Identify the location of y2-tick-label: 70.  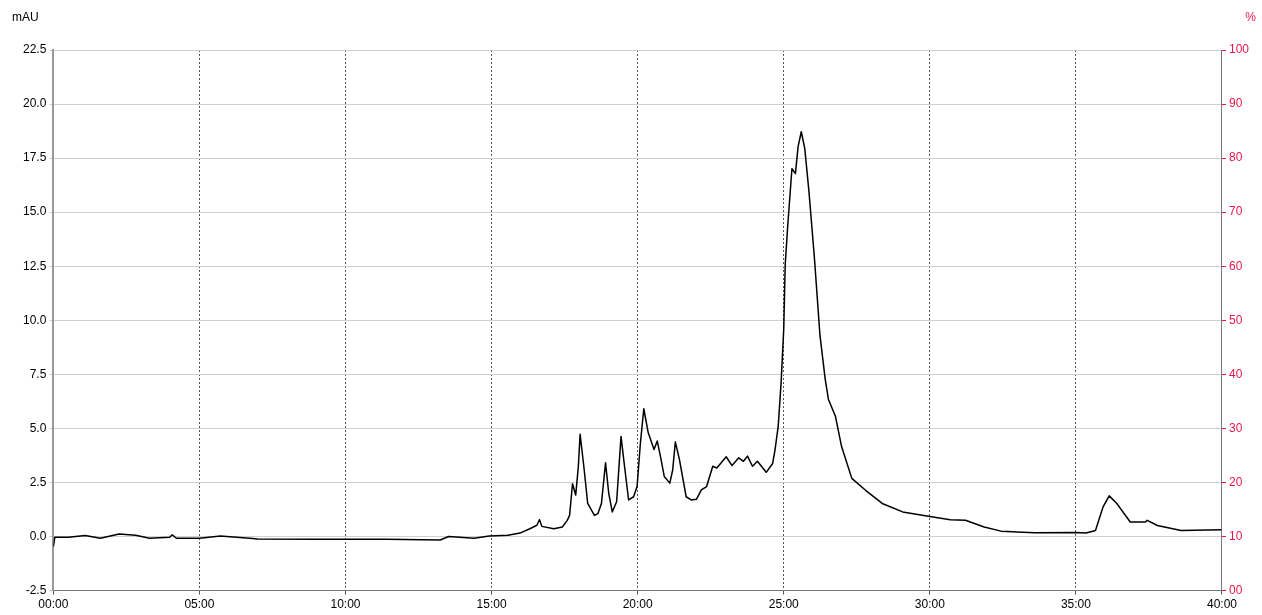
(1235, 211).